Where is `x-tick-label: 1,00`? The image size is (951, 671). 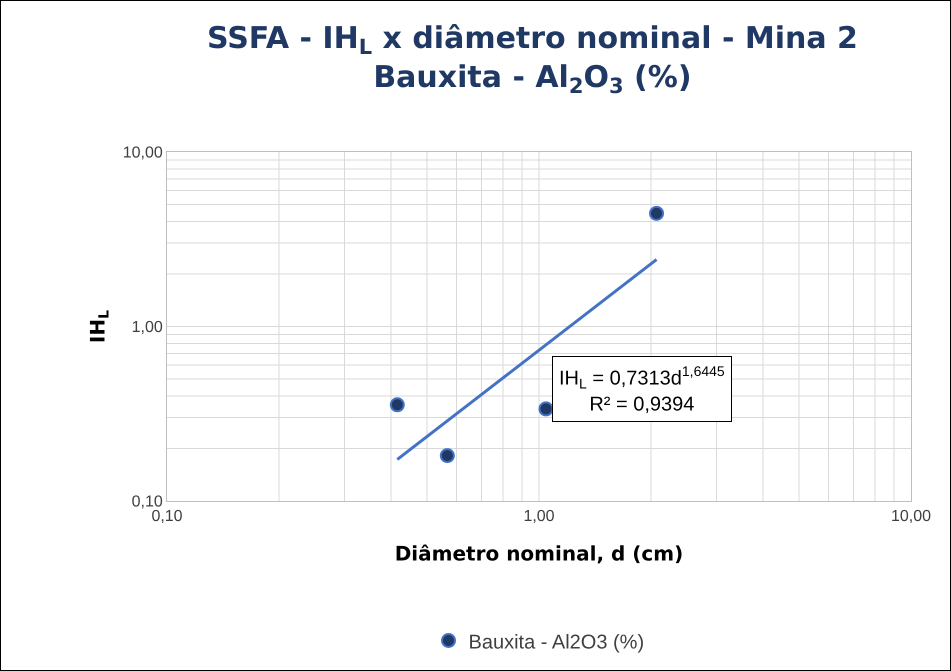
x-tick-label: 1,00 is located at coordinates (539, 517).